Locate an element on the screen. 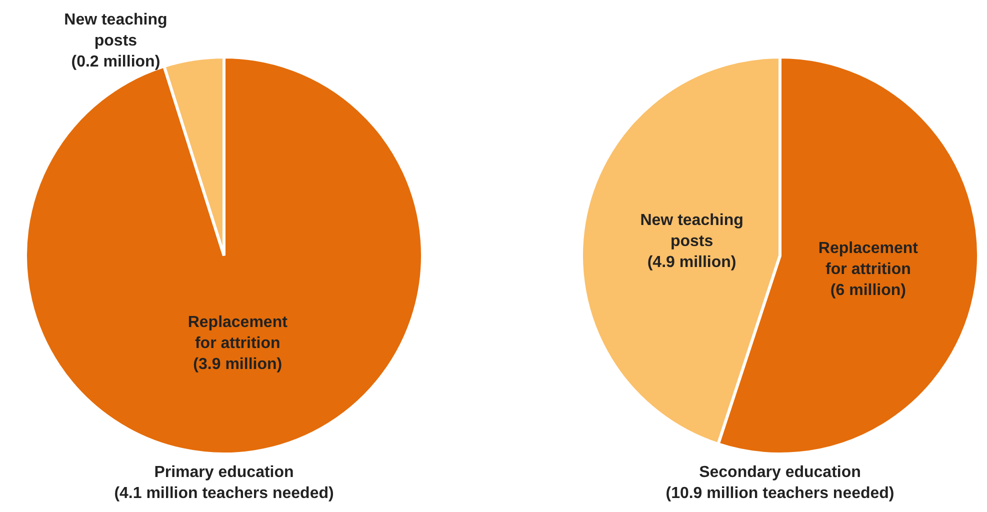  text: (4.1 million teachers needed) is located at coordinates (224, 493).